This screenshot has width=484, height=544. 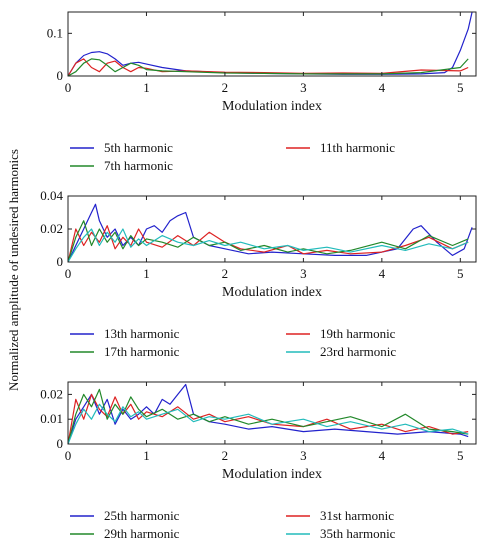 What do you see at coordinates (51, 195) in the screenshot?
I see `y-tick-label: 0.04` at bounding box center [51, 195].